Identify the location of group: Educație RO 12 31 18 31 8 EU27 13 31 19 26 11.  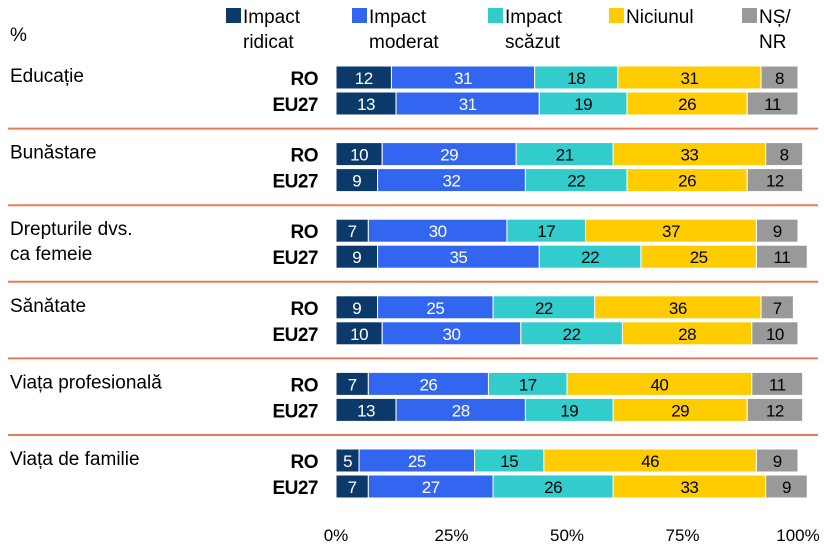
(404, 90).